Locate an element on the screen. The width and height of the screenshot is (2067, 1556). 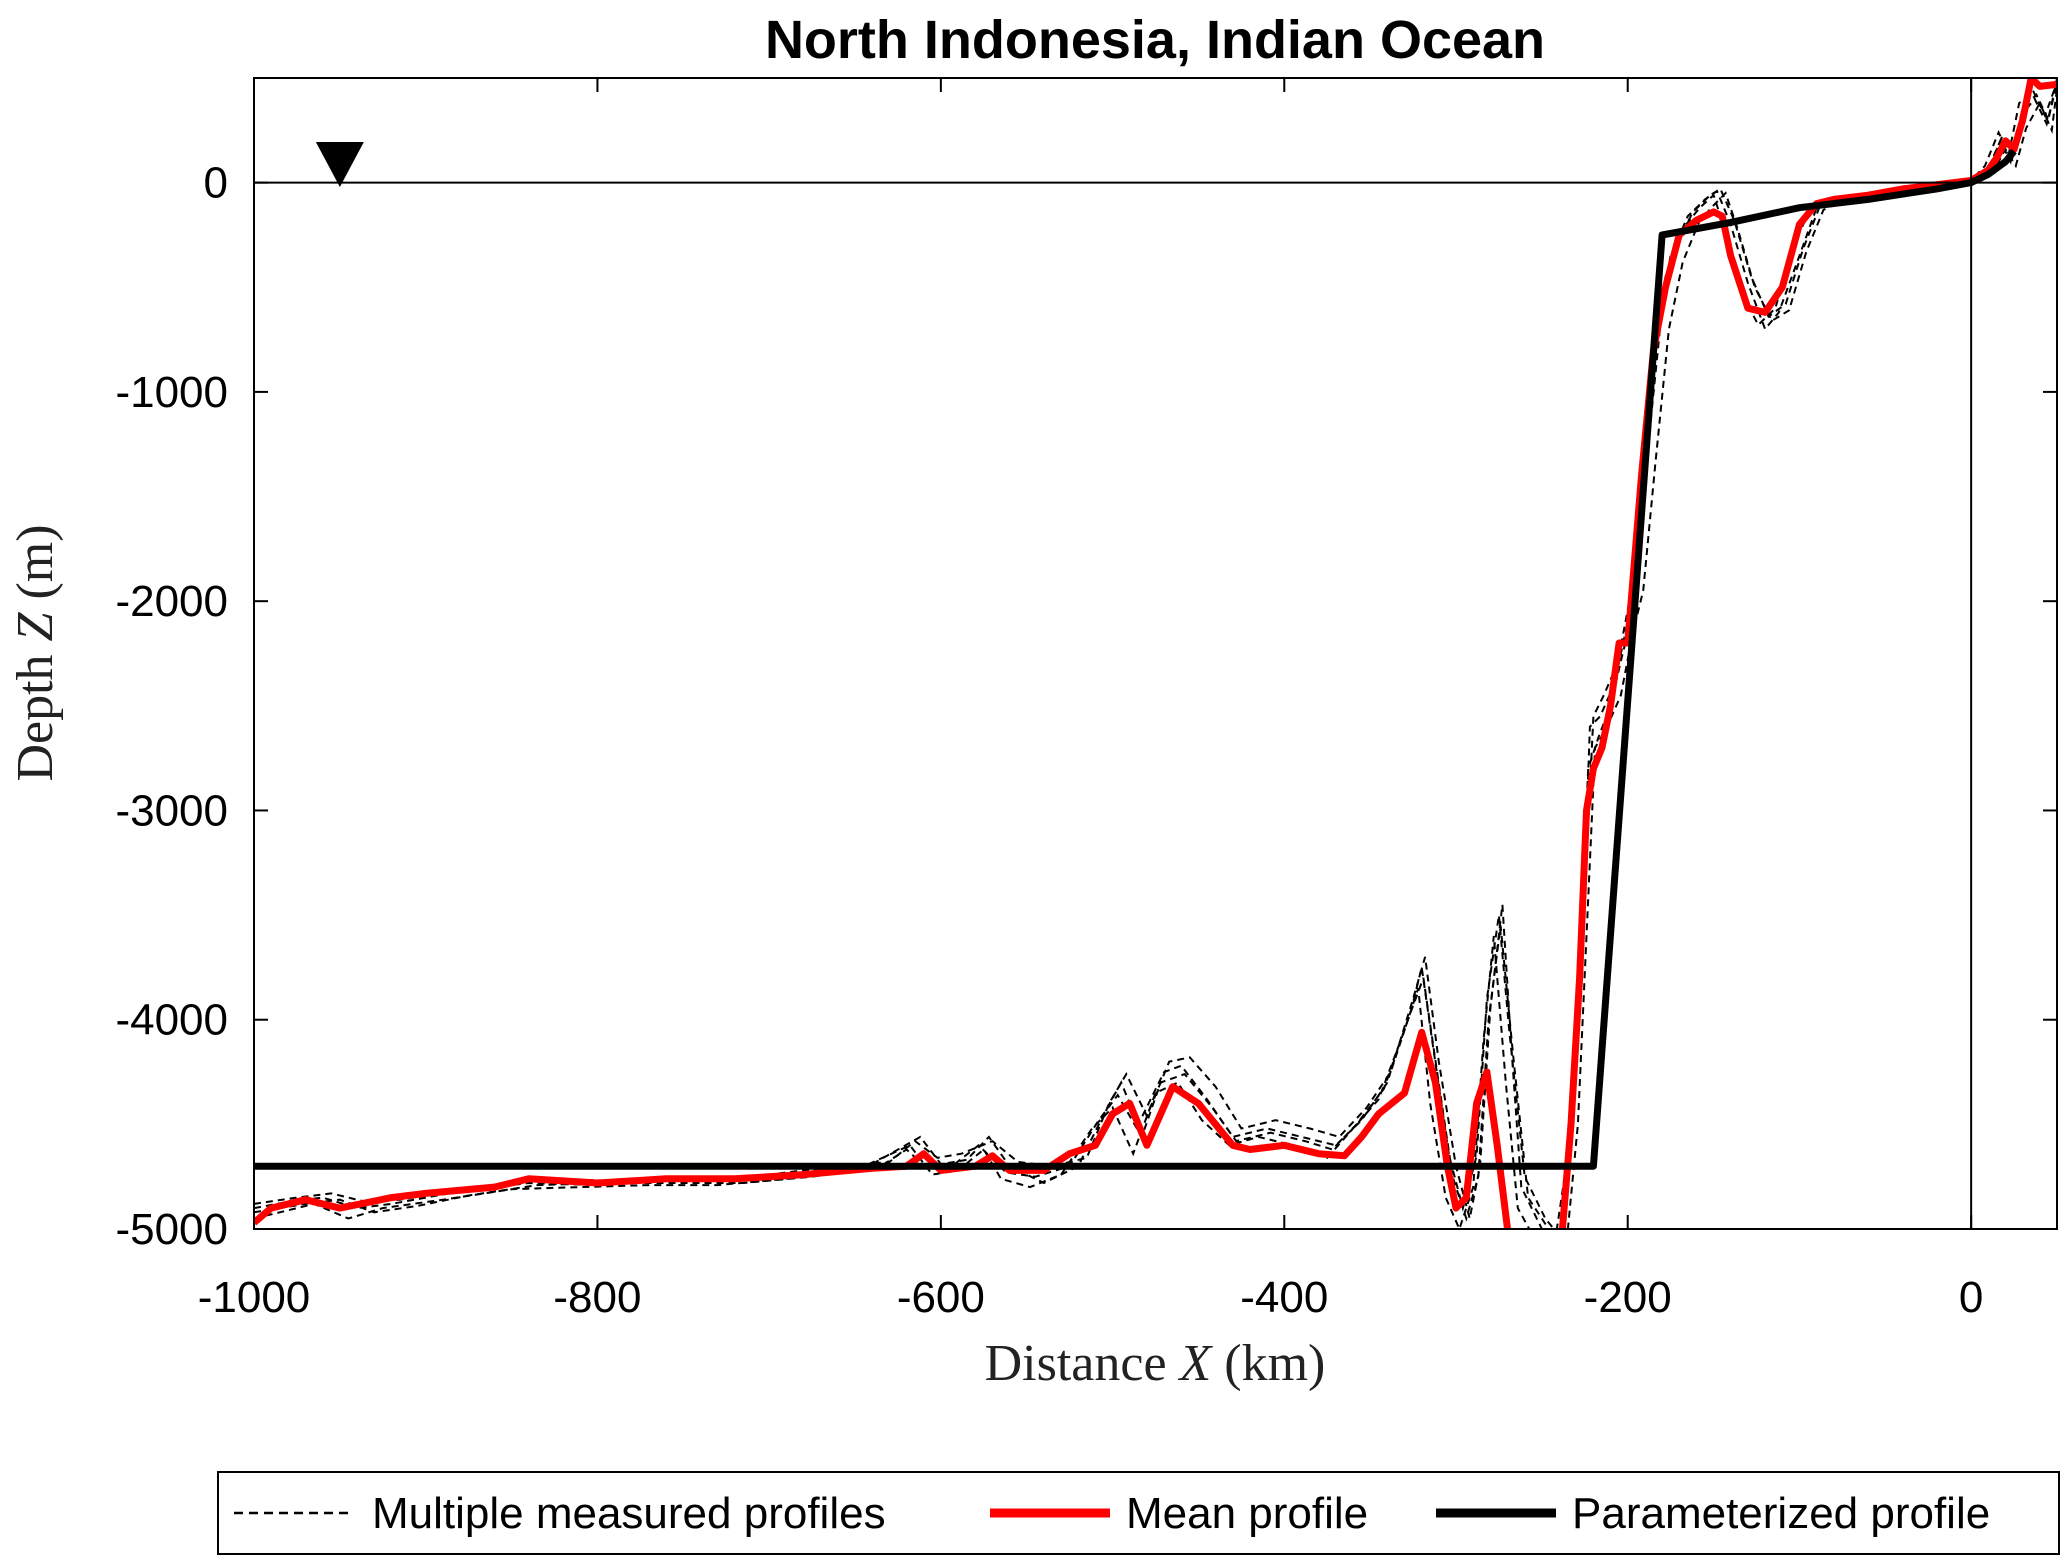
marker-layer is located at coordinates (339, 164).